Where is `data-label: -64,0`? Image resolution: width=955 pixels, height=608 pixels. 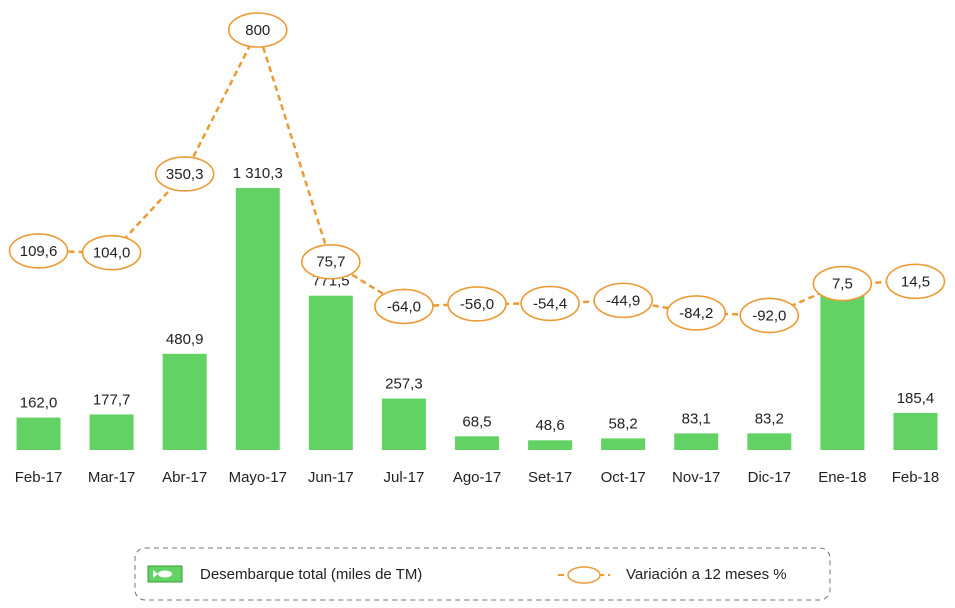
data-label: -64,0 is located at coordinates (404, 306).